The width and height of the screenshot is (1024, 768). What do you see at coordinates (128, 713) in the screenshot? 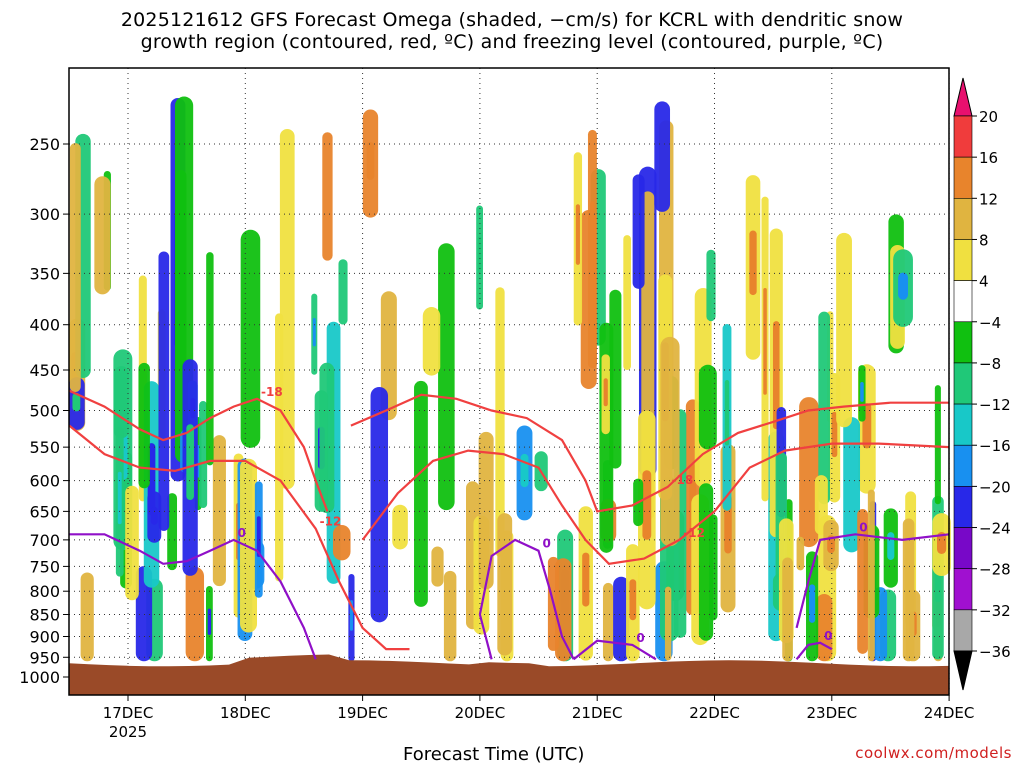
I see `x-tick-label: 17DEC` at bounding box center [128, 713].